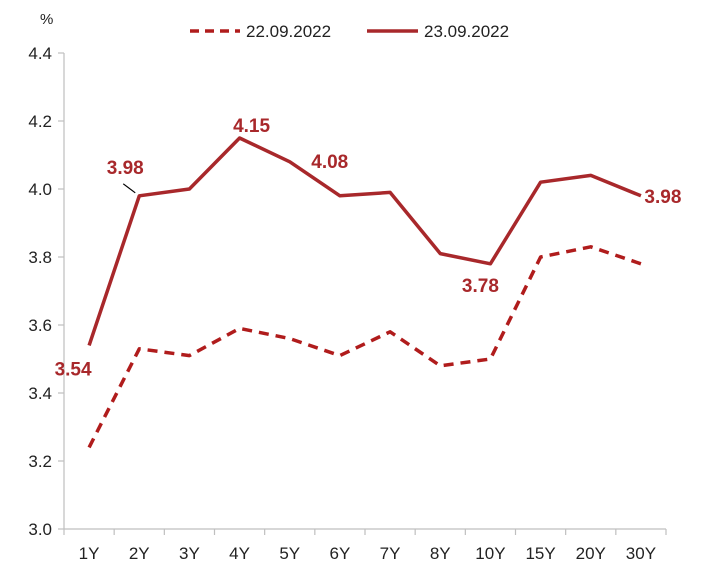  I want to click on x-tick-label: 30Y, so click(641, 553).